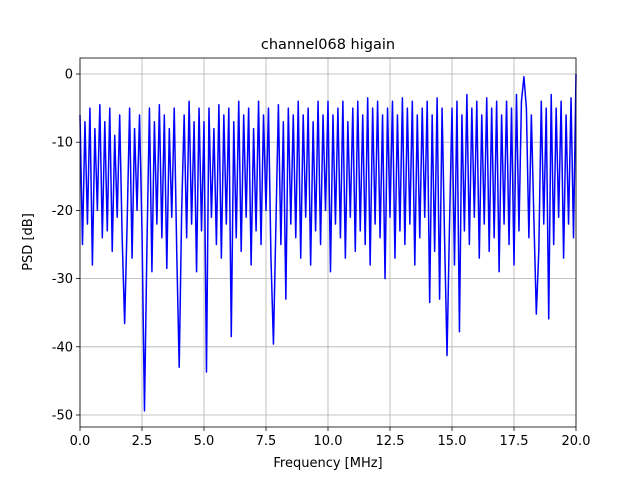 This screenshot has height=480, width=640. What do you see at coordinates (62, 211) in the screenshot?
I see `y-tick-label: -20` at bounding box center [62, 211].